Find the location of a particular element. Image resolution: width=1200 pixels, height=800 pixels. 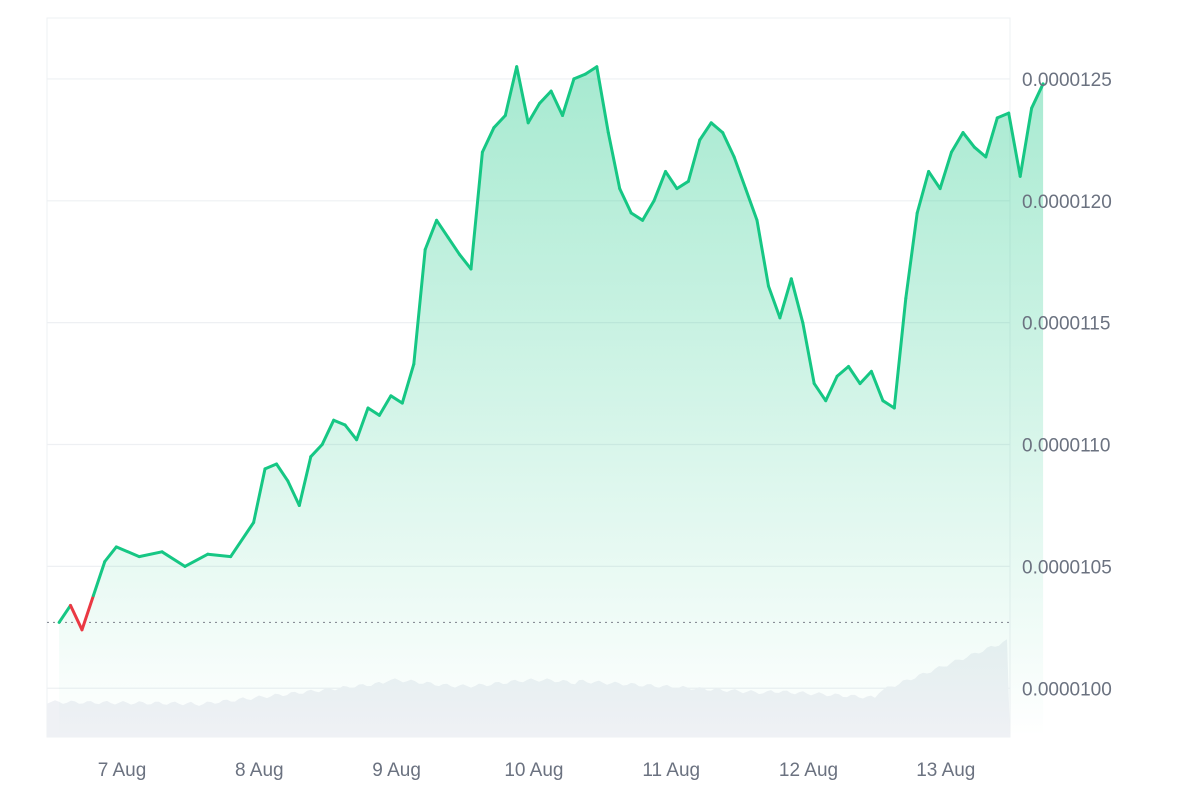

x-tick-label-1: 8 Aug is located at coordinates (259, 770).